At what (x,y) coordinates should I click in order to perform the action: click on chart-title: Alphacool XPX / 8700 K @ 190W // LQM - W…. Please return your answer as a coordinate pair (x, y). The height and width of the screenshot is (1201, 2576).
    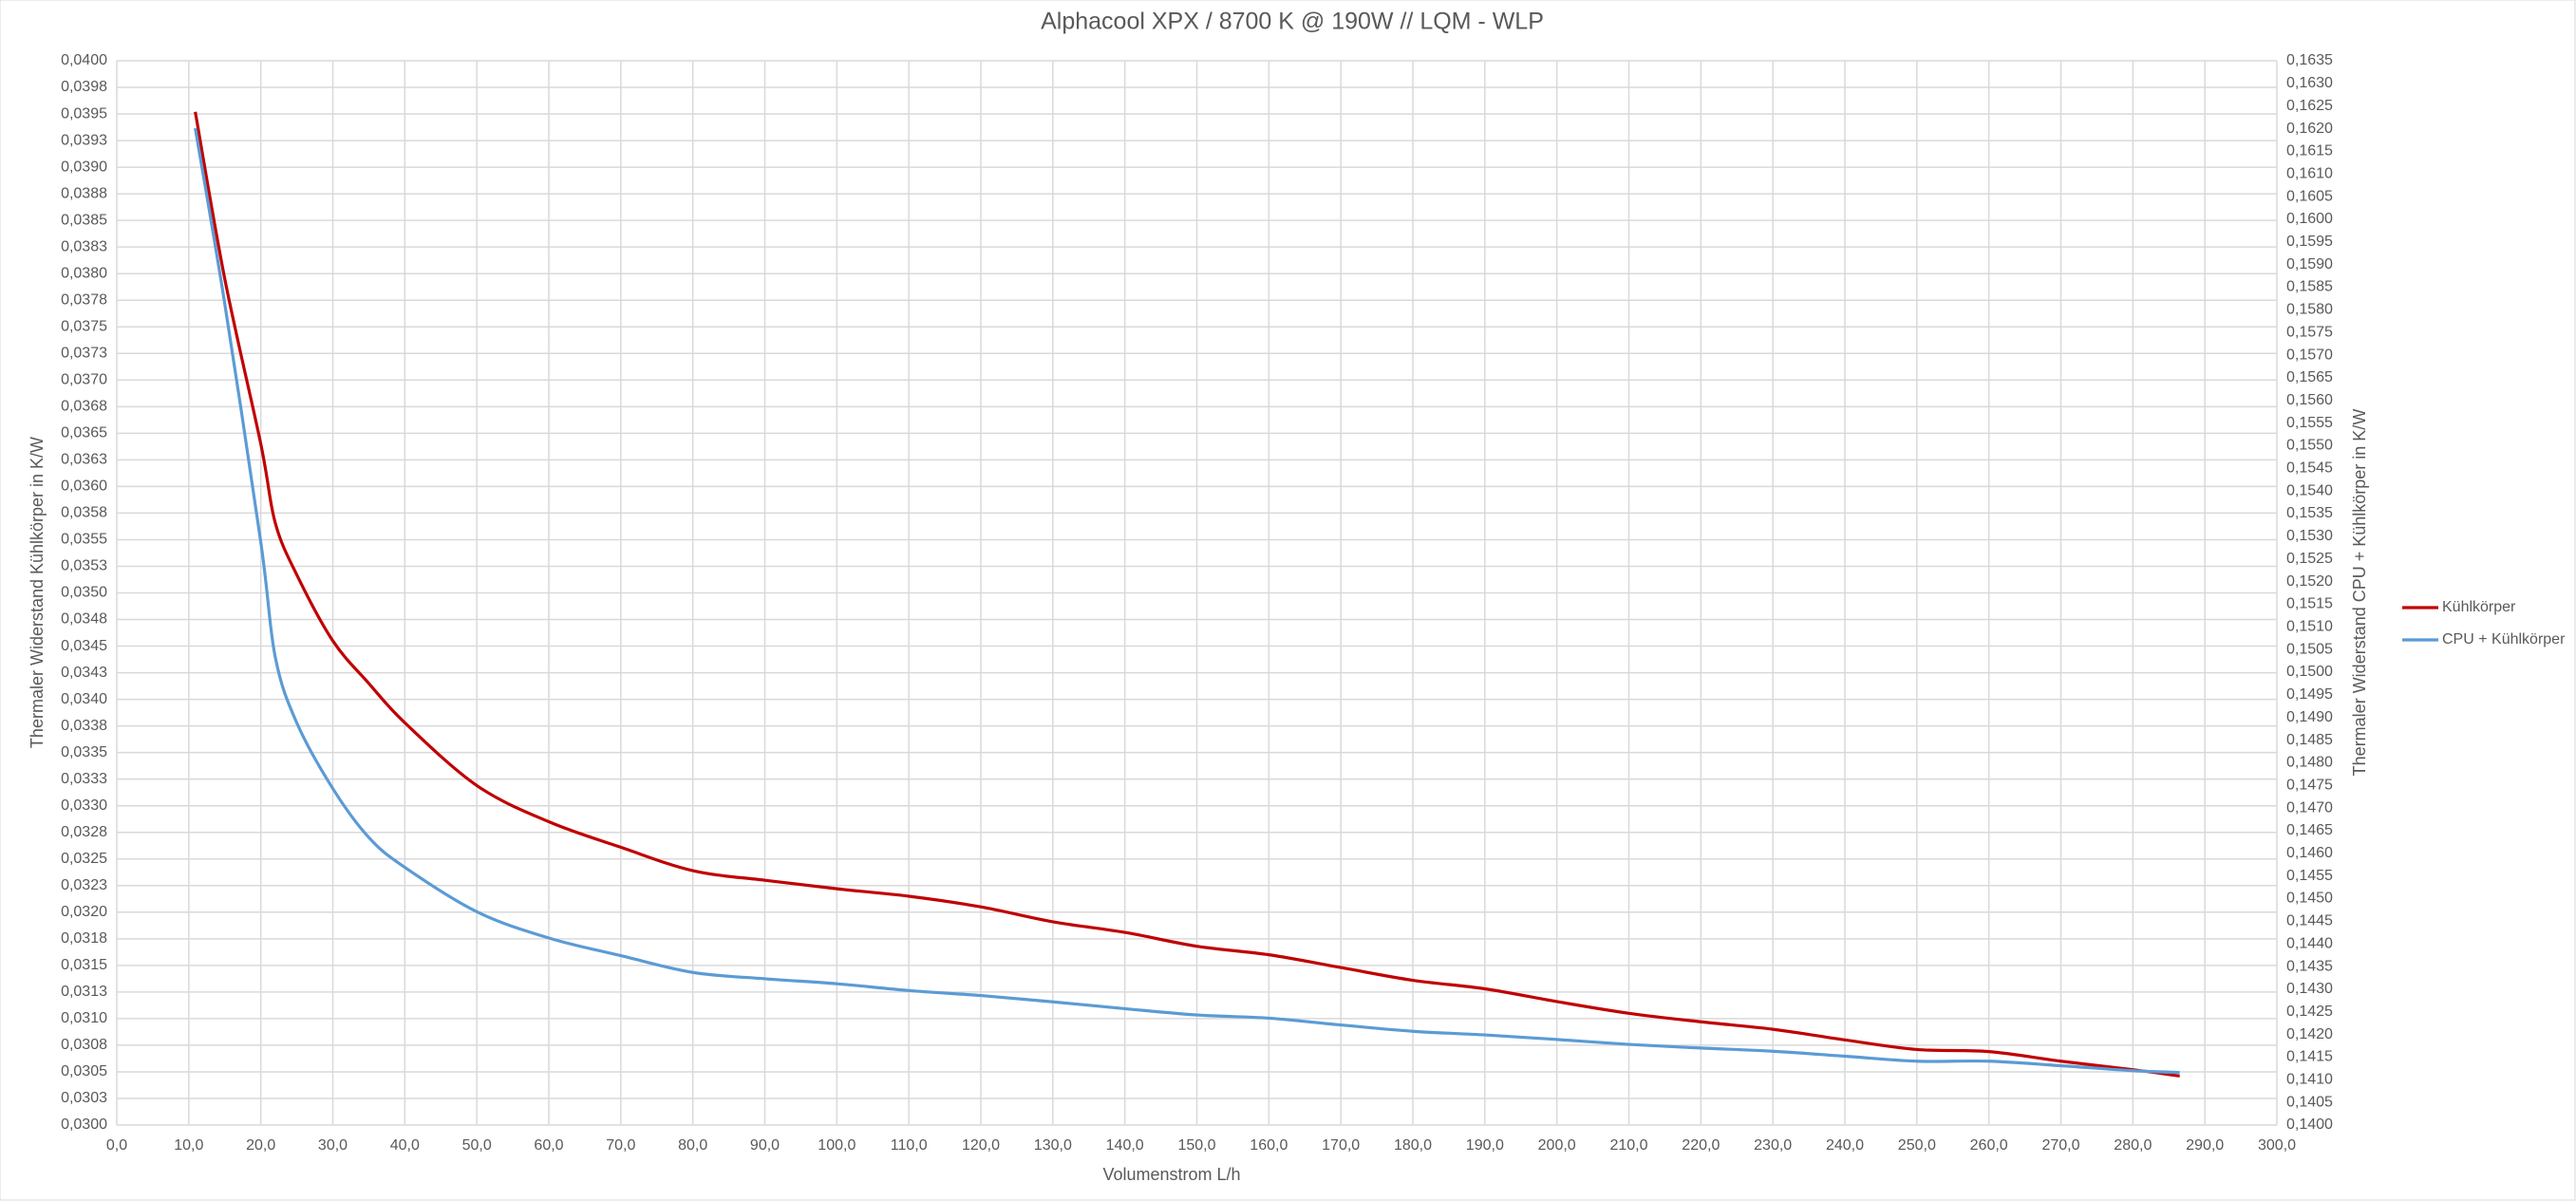
    Looking at the image, I should click on (1292, 22).